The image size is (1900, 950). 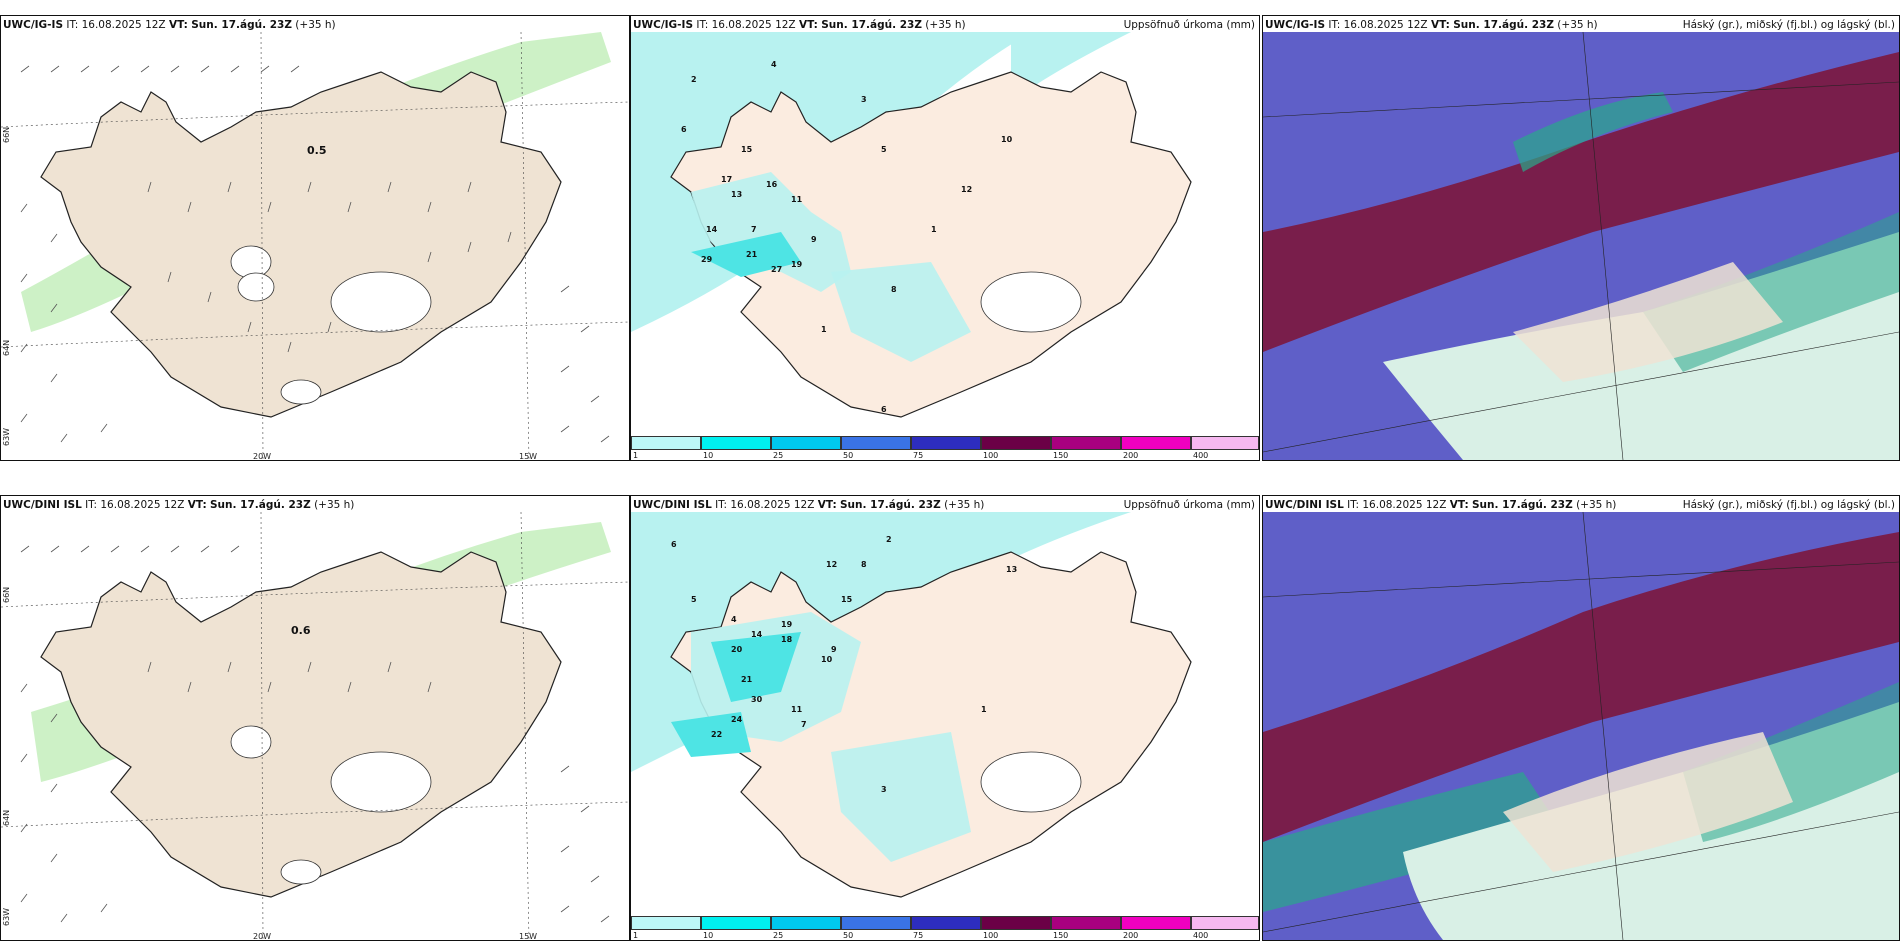 I want to click on lat-label: 63W, so click(x=6, y=916).